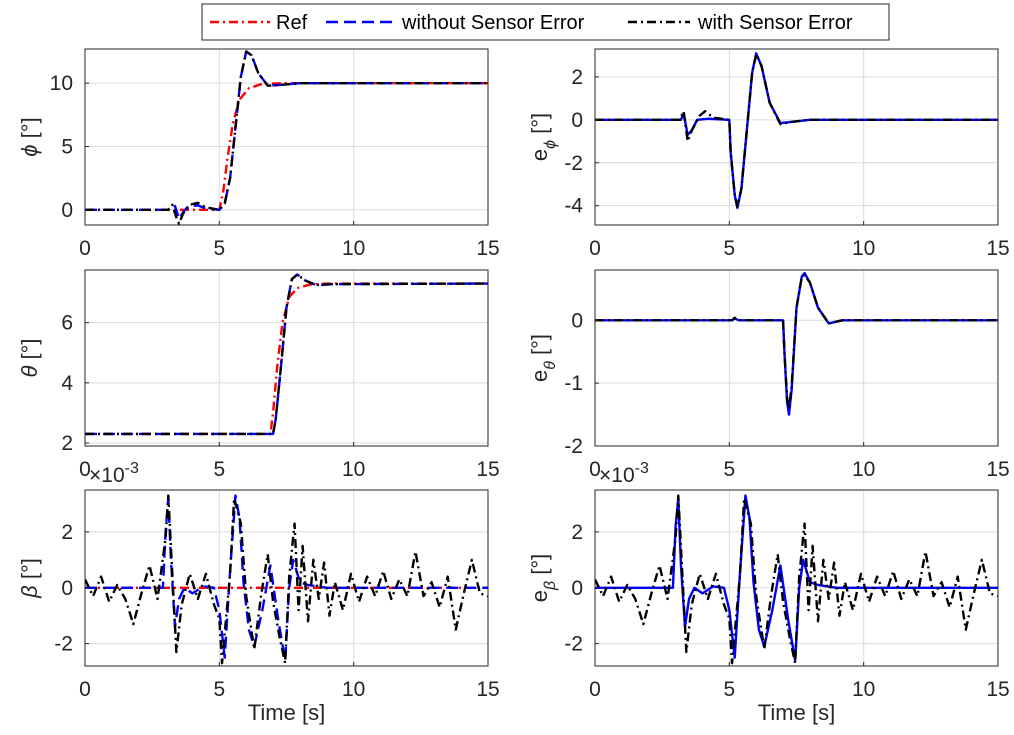 Image resolution: width=1014 pixels, height=735 pixels. Describe the element at coordinates (775, 23) in the screenshot. I see `legend-label-with-sensor-error: with Sensor Error` at that location.